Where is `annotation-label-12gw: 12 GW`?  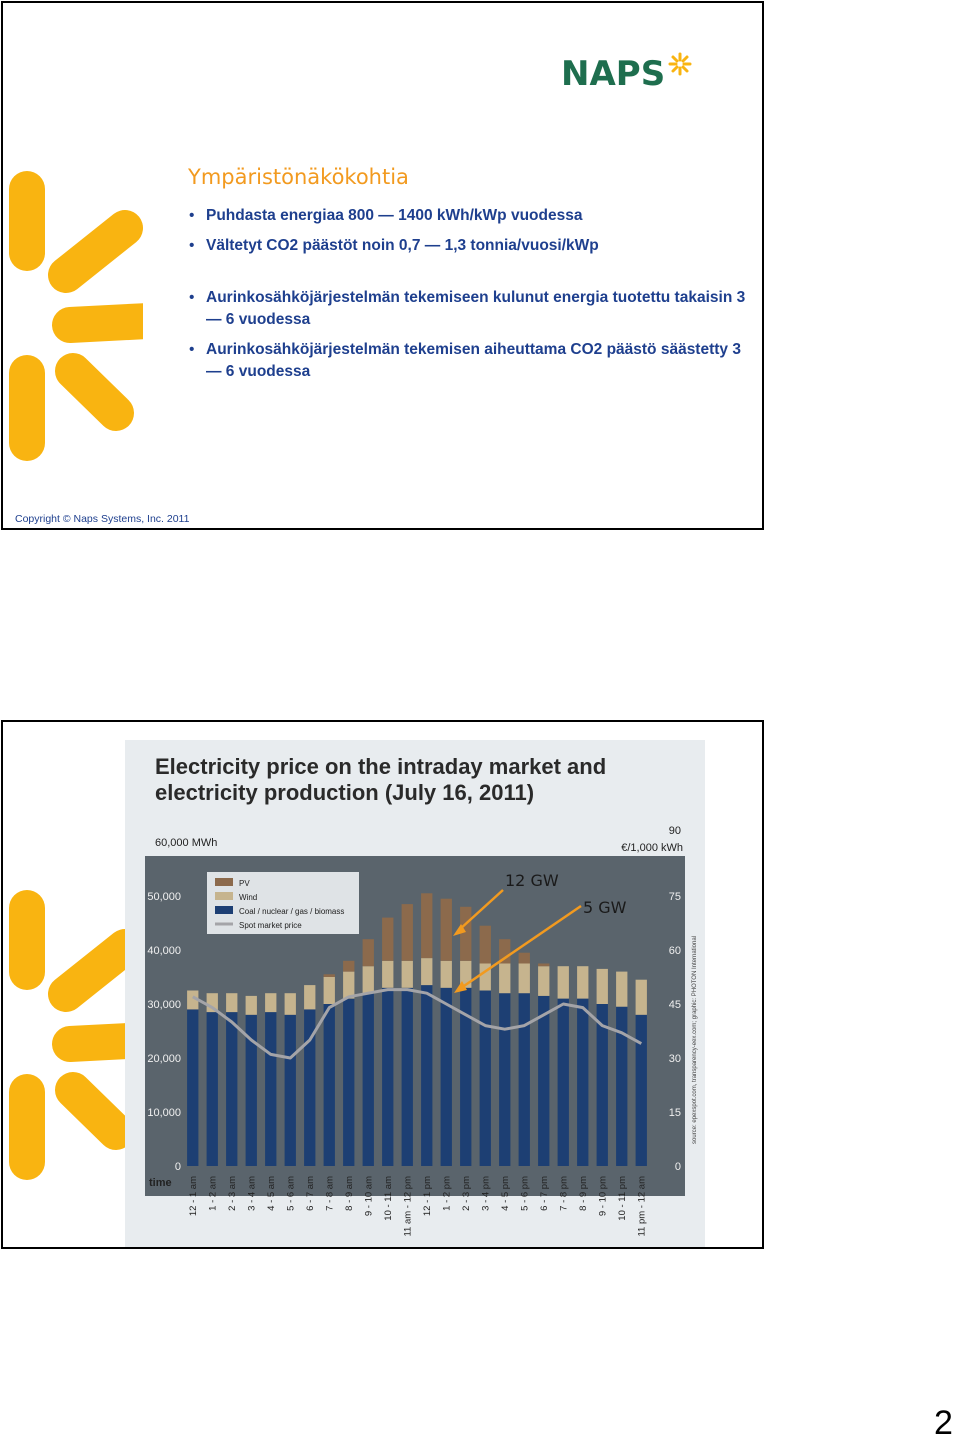
annotation-label-12gw: 12 GW is located at coordinates (532, 880).